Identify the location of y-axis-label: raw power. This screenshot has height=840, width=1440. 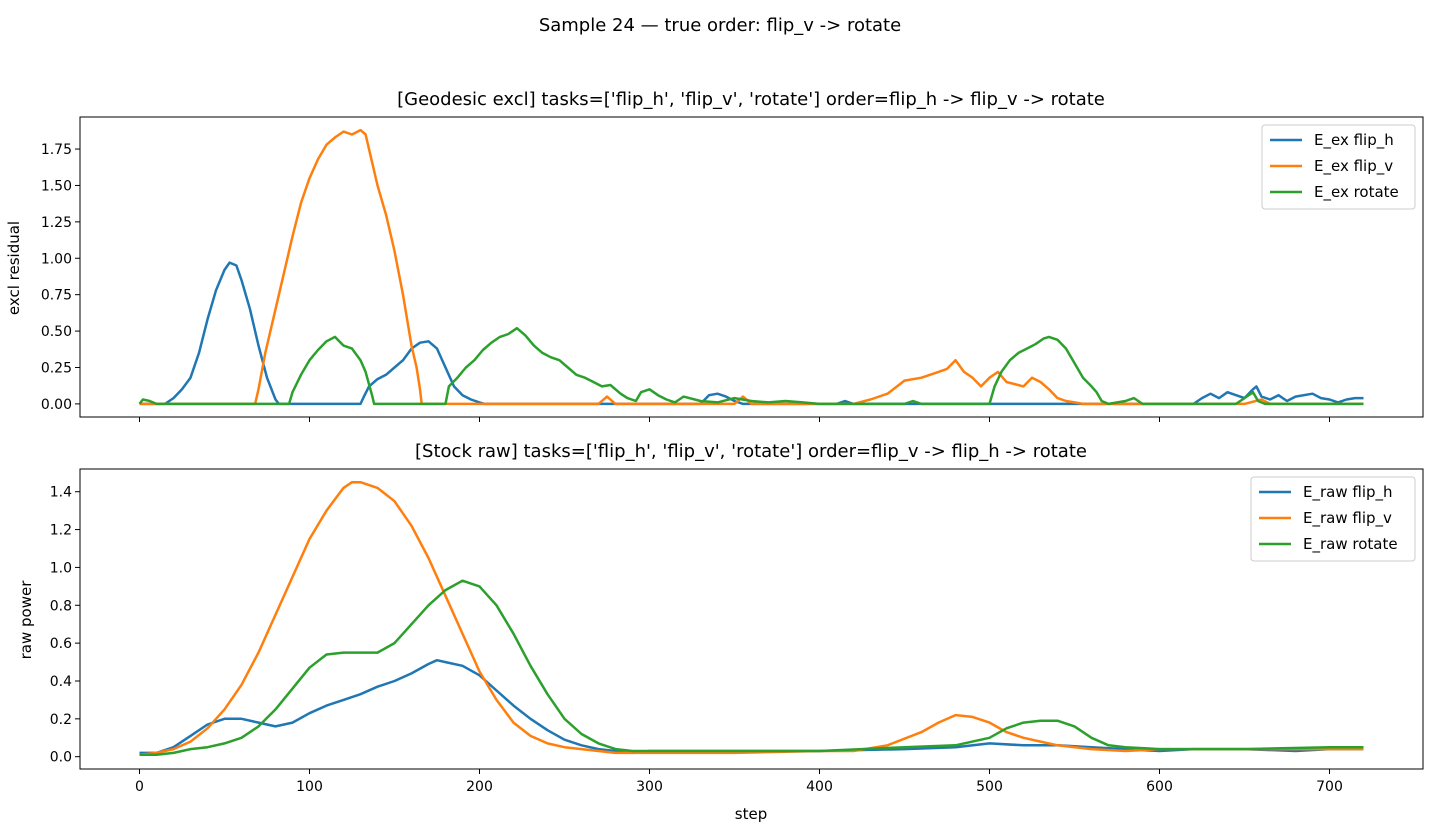
(26, 620).